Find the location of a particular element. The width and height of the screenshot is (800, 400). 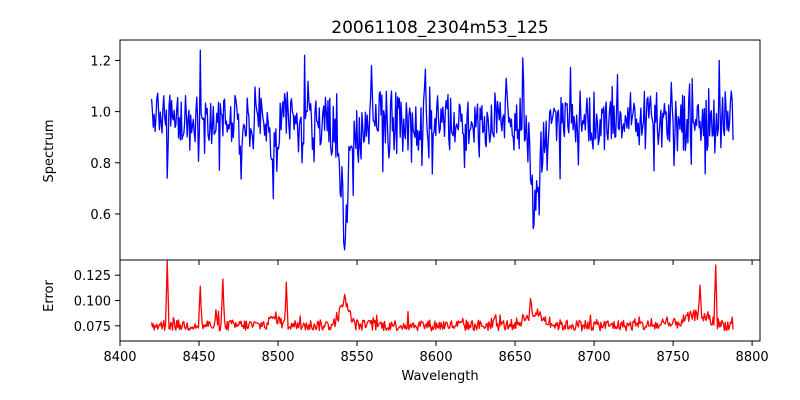

error-series-line is located at coordinates (442, 296).